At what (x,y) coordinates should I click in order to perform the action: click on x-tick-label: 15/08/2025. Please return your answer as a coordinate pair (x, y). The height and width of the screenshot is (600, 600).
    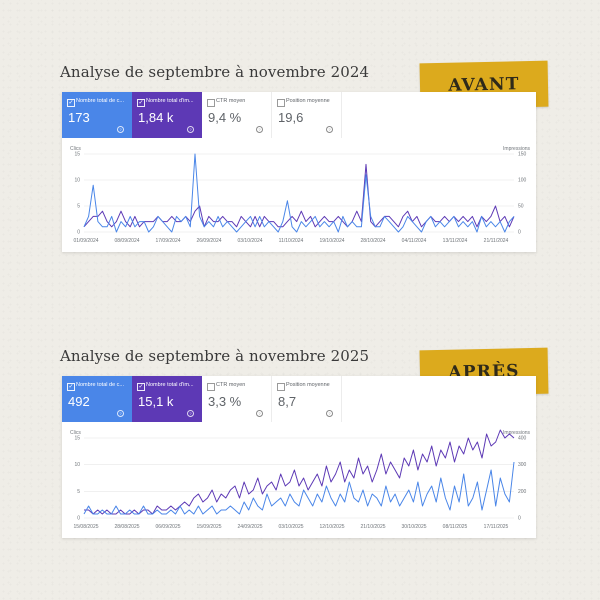
    Looking at the image, I should click on (85, 527).